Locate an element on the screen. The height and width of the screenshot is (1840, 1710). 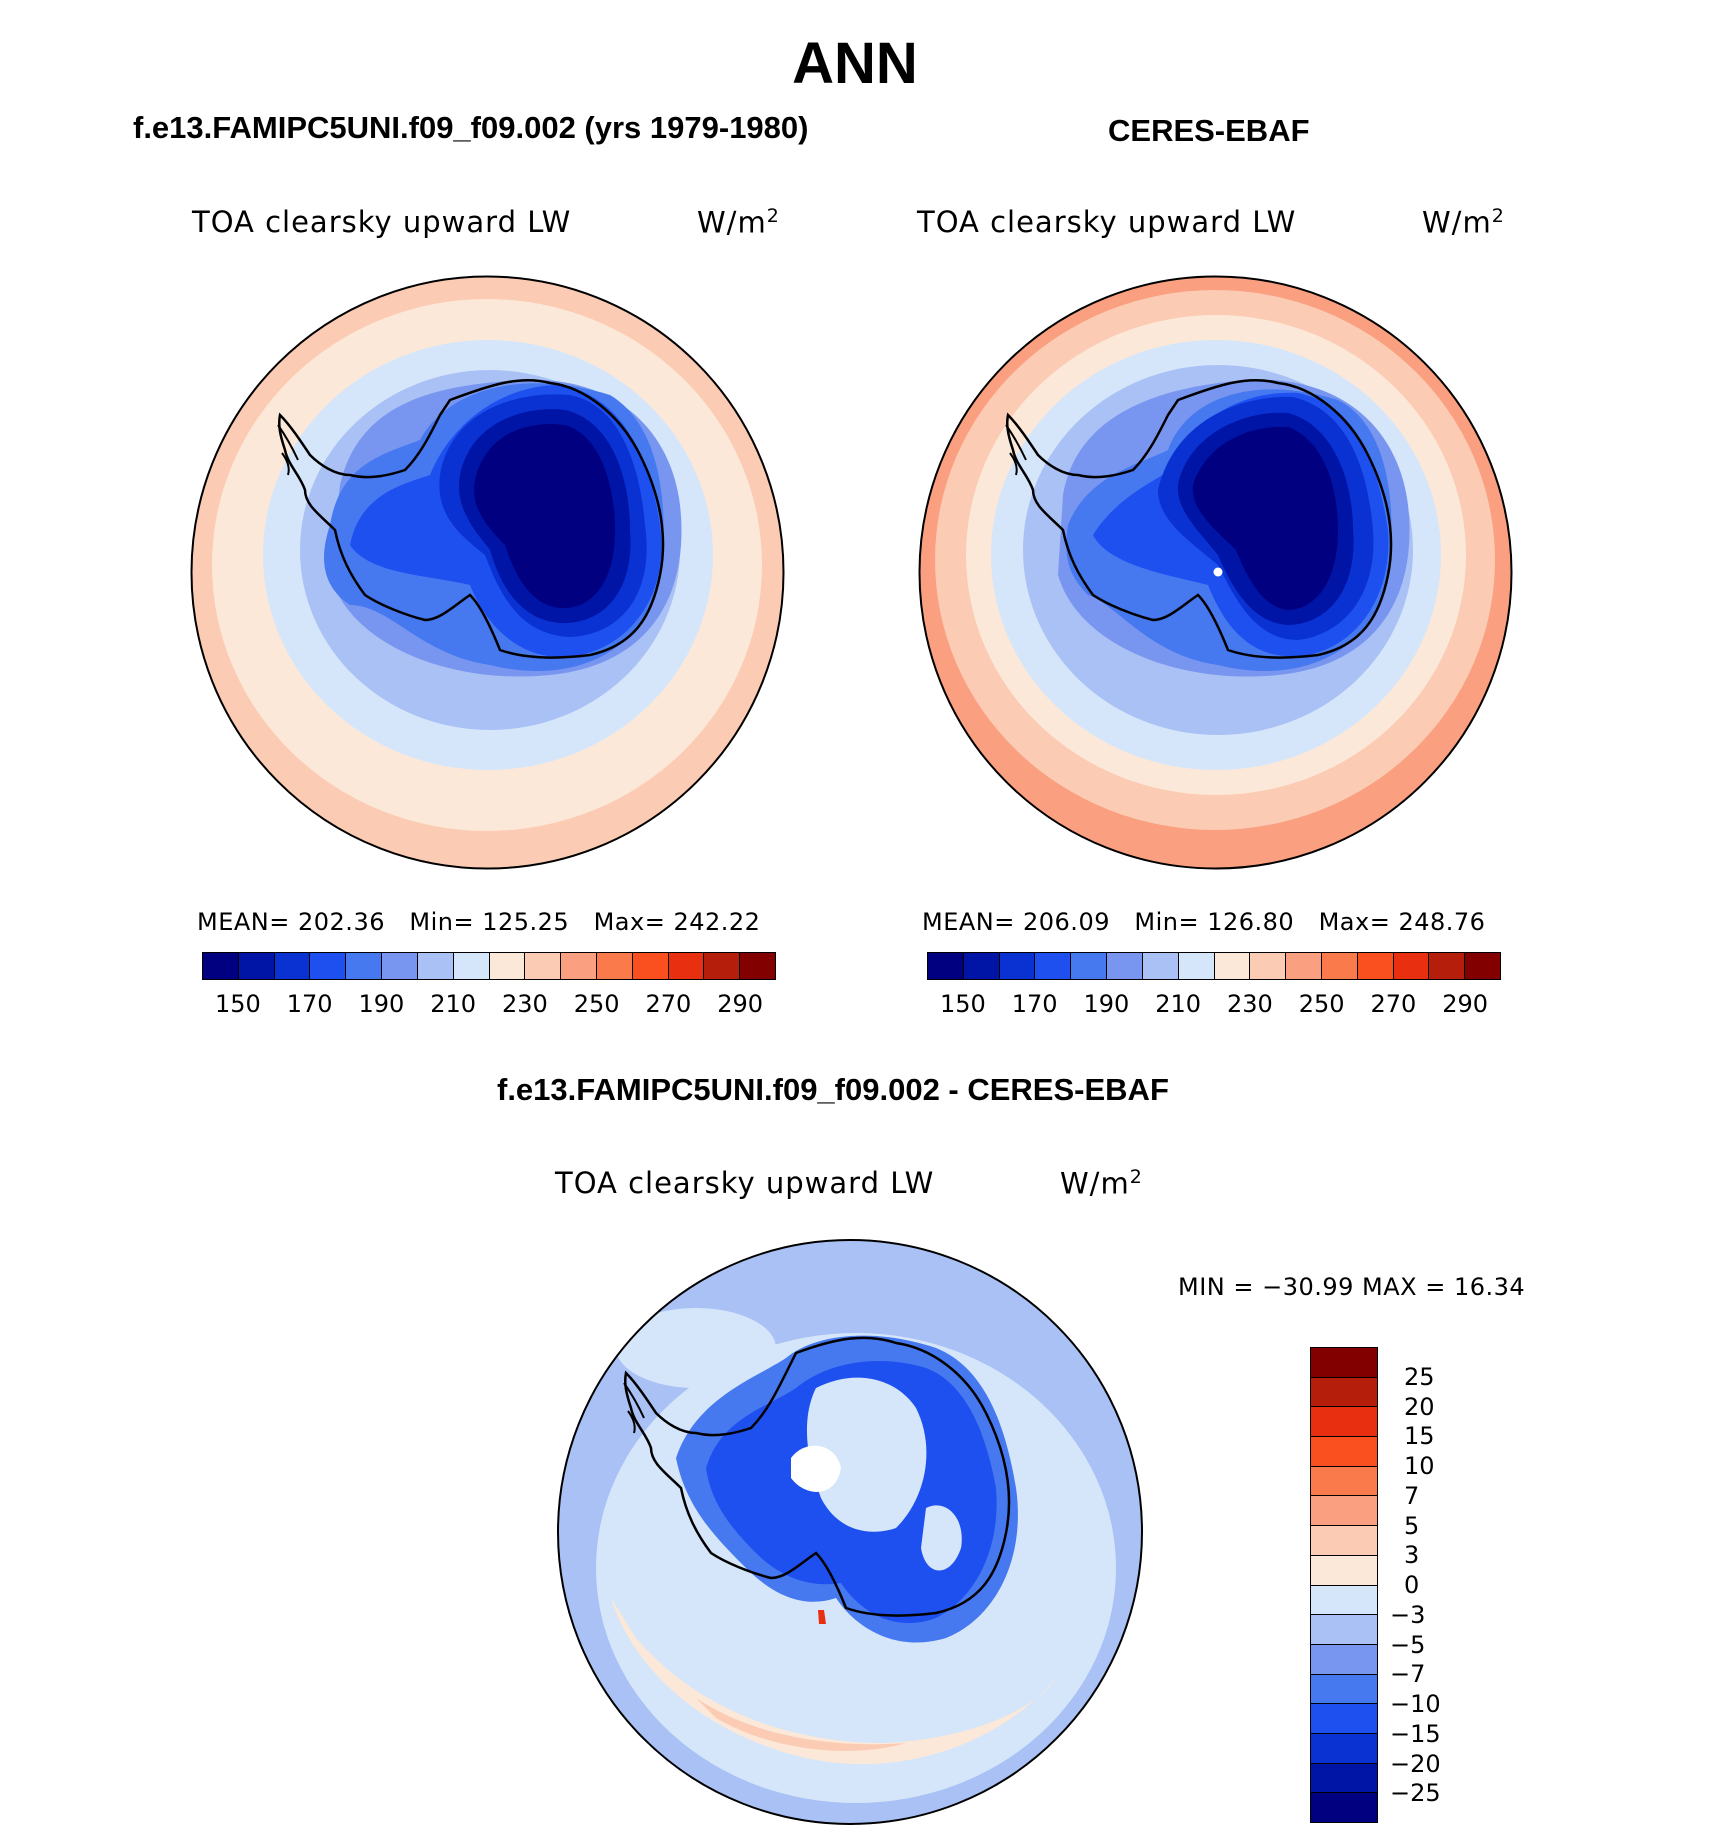
diff-panel-colorbar is located at coordinates (1344, 1585).